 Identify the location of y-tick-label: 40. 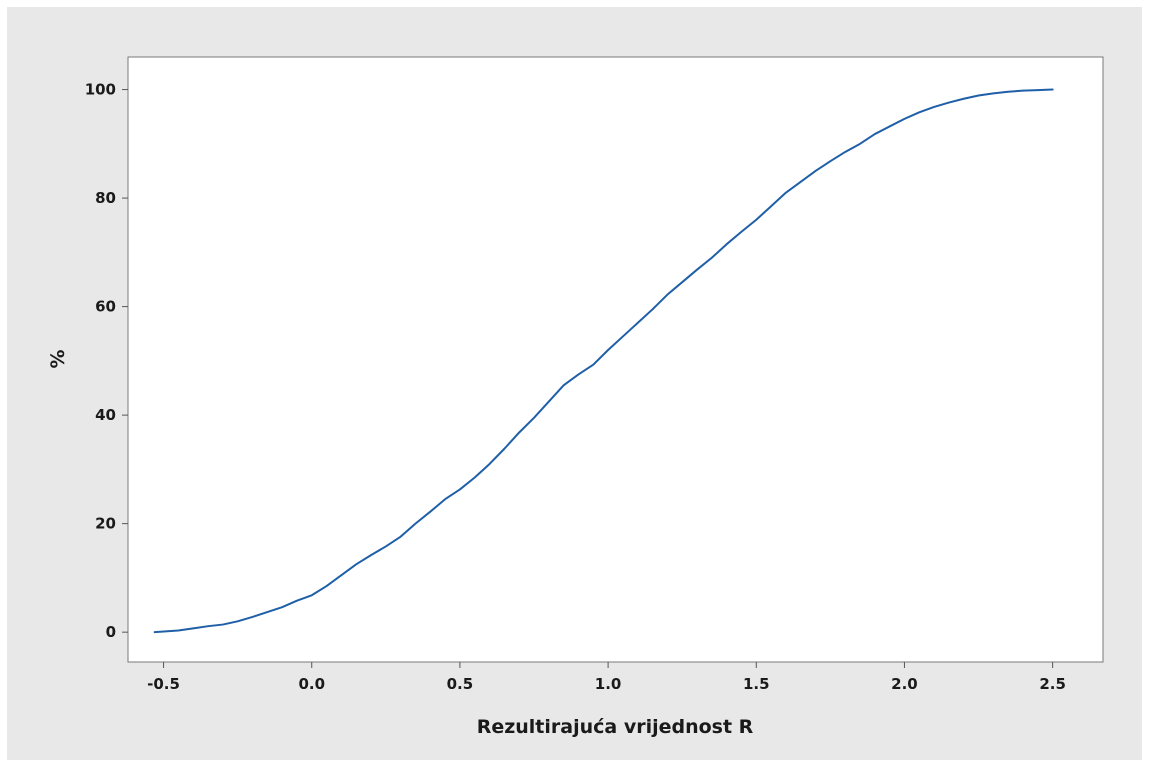
(105, 415).